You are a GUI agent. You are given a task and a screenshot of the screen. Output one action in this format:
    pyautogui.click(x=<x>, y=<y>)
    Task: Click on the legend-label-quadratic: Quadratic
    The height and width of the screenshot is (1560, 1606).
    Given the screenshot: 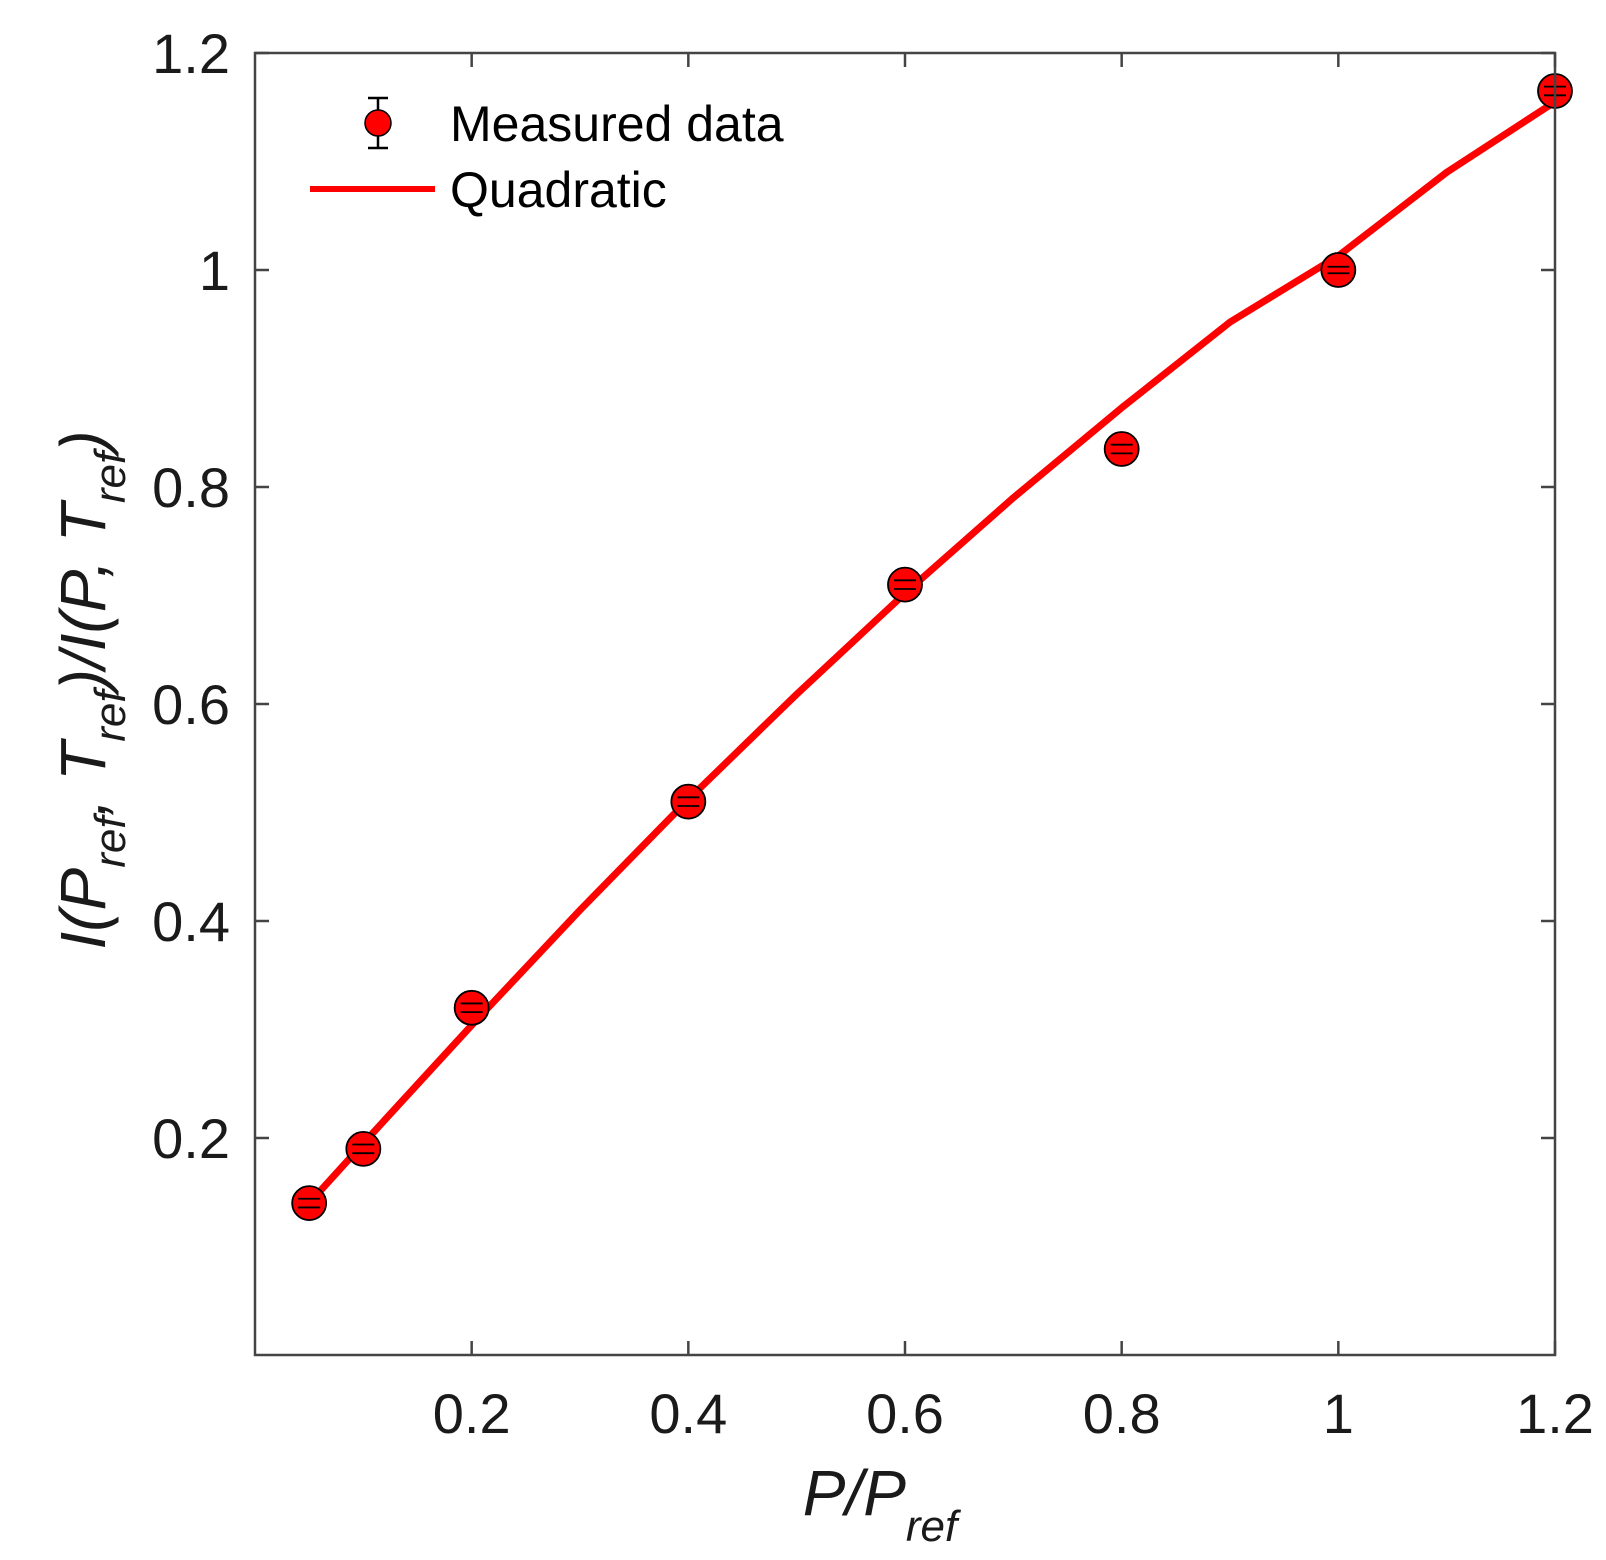 What is the action you would take?
    pyautogui.click(x=558, y=190)
    